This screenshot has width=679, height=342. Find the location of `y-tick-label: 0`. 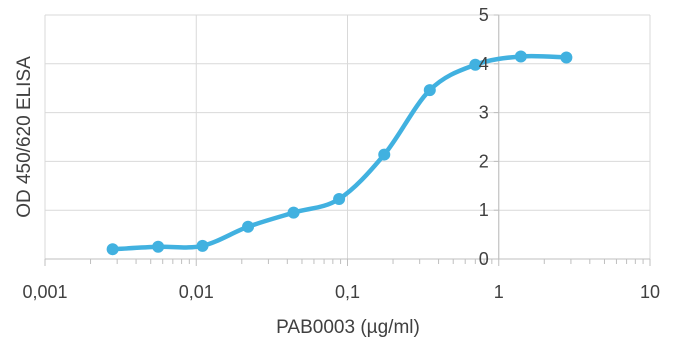

y-tick-label: 0 is located at coordinates (484, 259).